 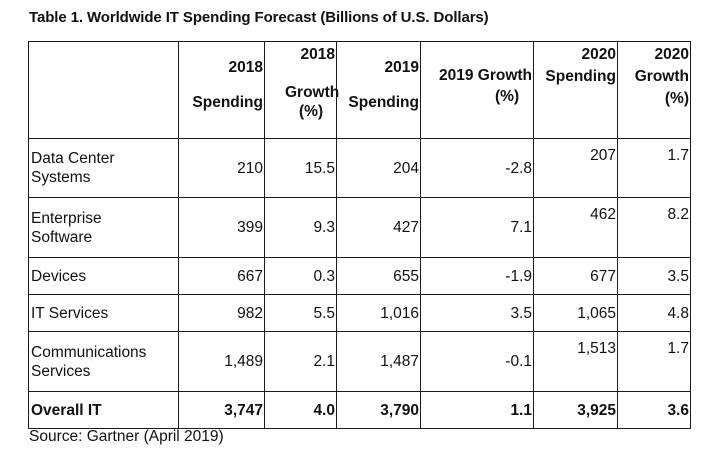 I want to click on header-2018-growth: 2018 Growth (%), so click(x=302, y=90).